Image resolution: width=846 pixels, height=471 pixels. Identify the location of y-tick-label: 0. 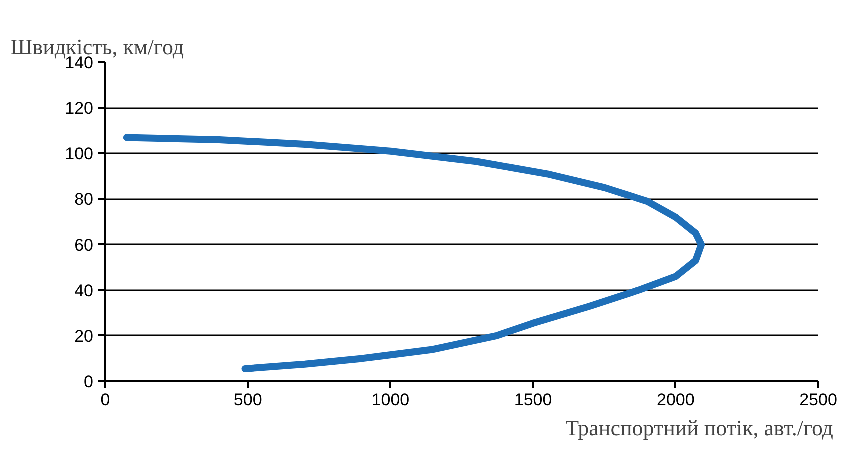
(89, 382).